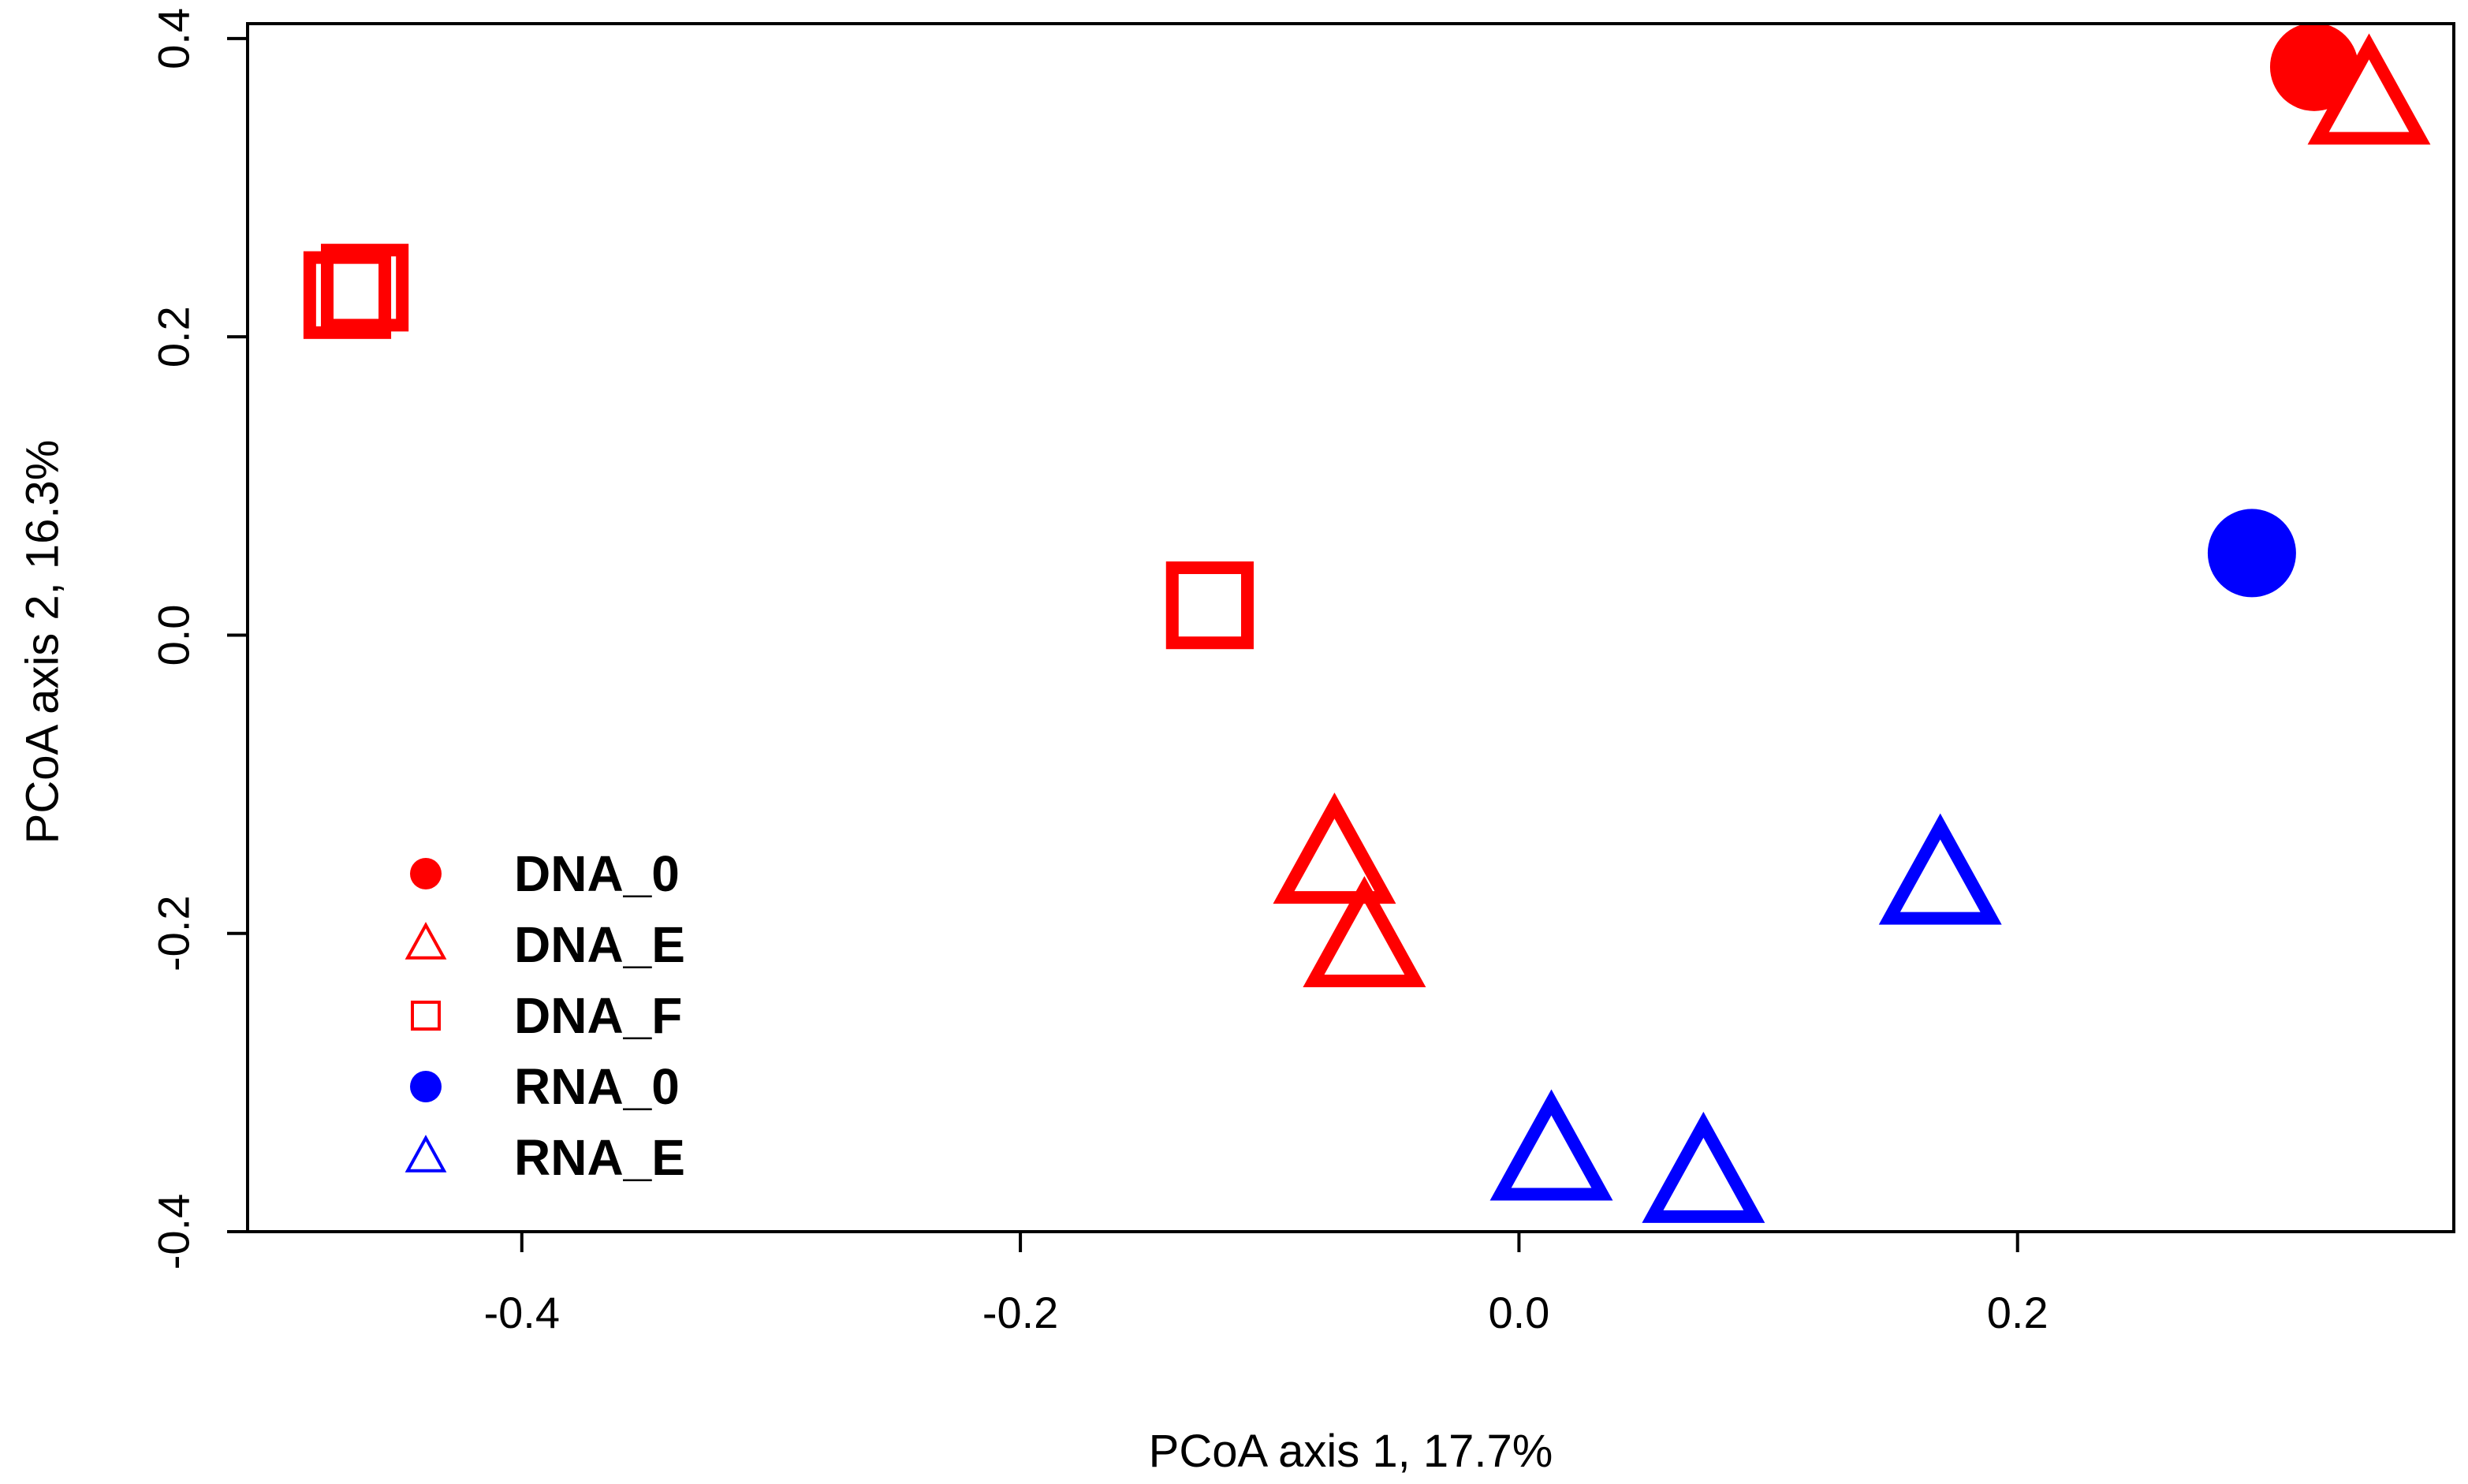 The width and height of the screenshot is (2468, 1484). Describe the element at coordinates (597, 873) in the screenshot. I see `legend-label-dna-0: DNA_0` at that location.